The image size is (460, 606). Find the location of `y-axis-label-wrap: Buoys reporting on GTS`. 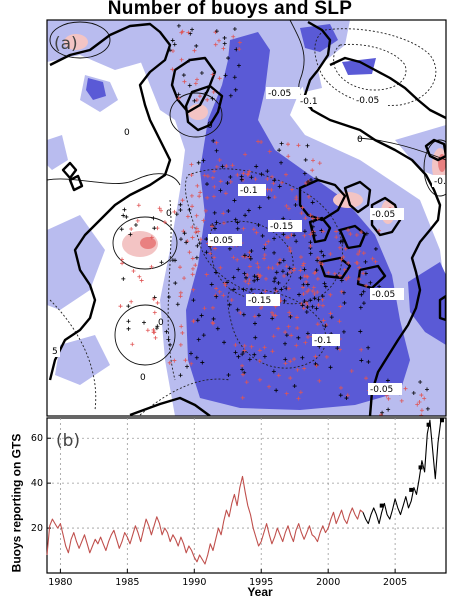

y-axis-label-wrap: Buoys reporting on GTS is located at coordinates (16, 503).